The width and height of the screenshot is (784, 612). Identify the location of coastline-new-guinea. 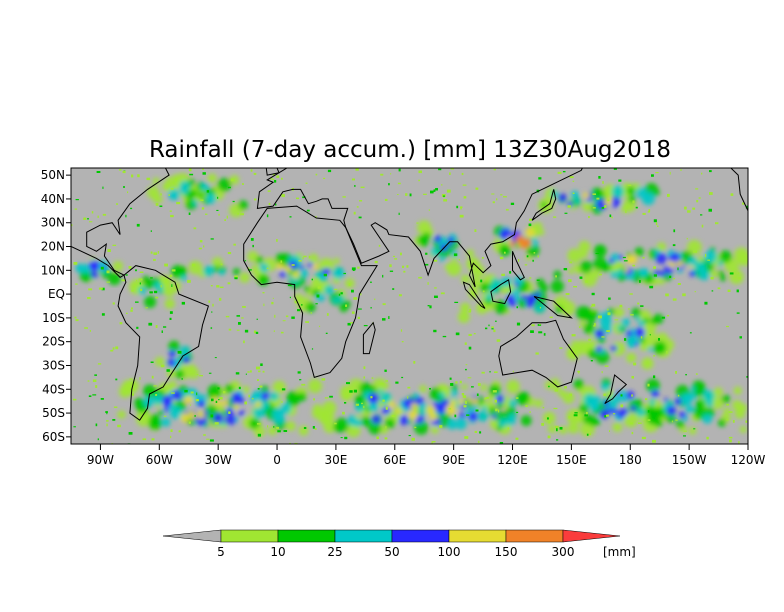
(553, 307).